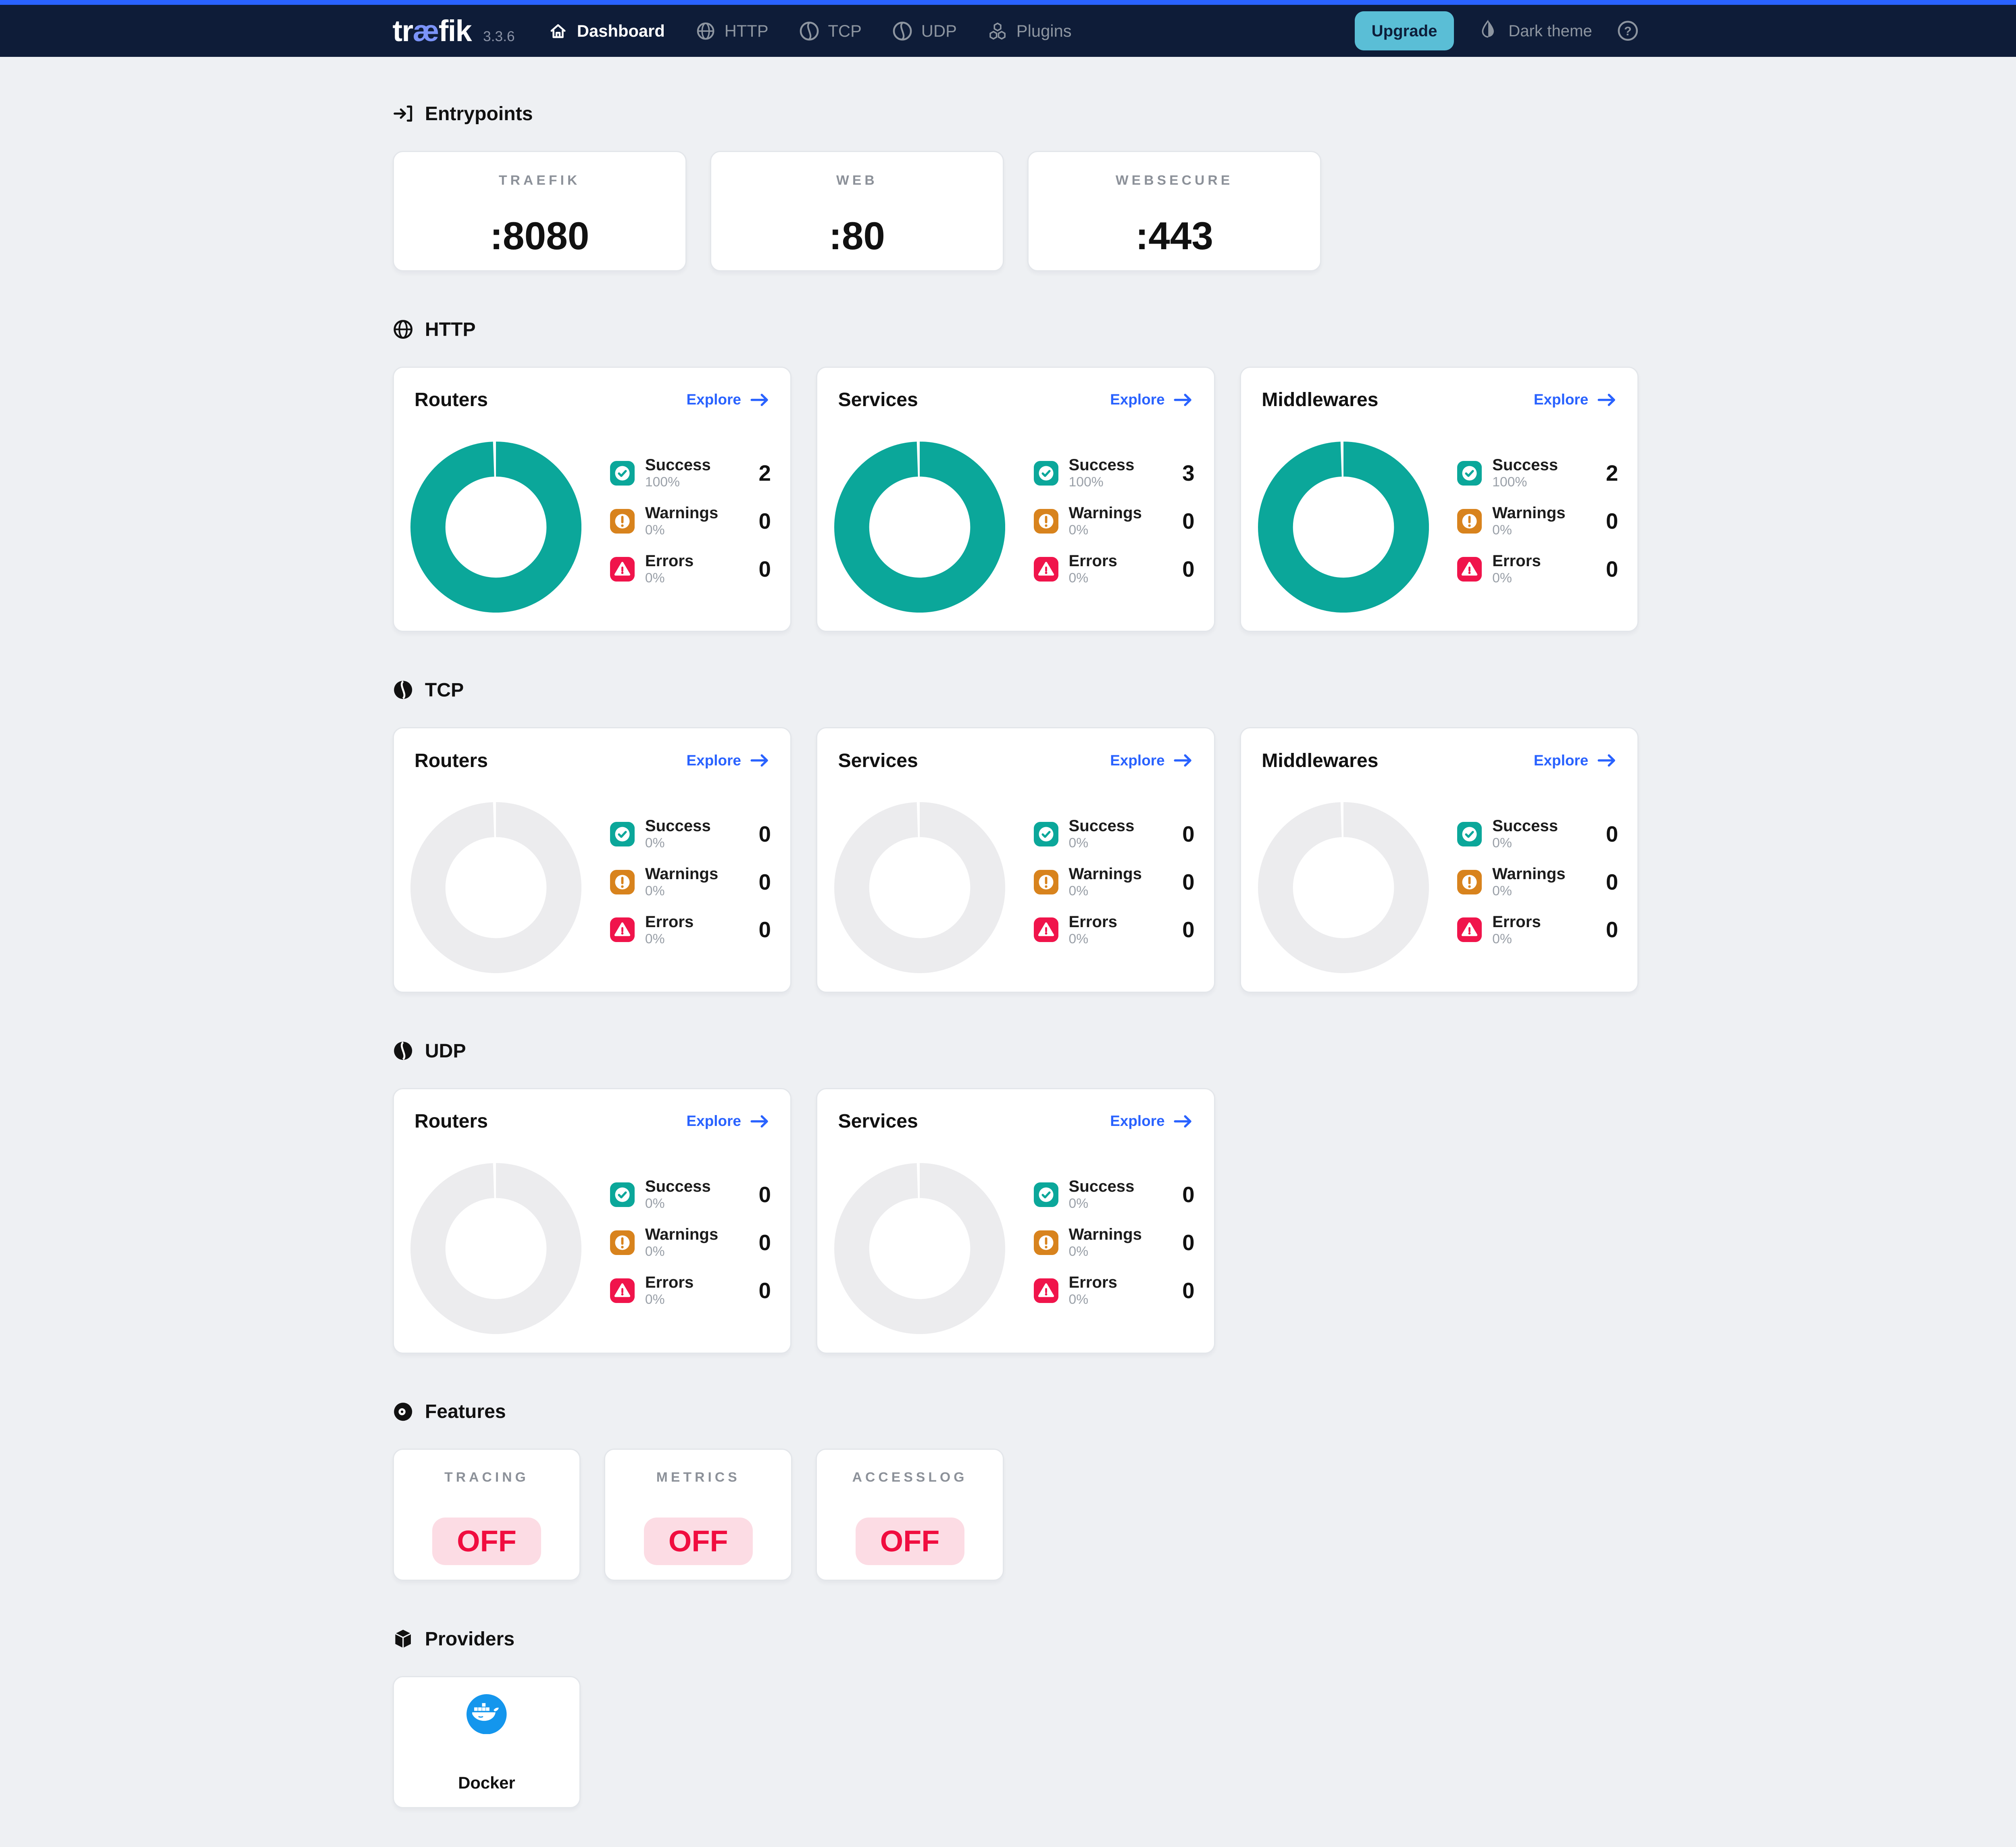 The height and width of the screenshot is (1847, 2016). What do you see at coordinates (606, 31) in the screenshot?
I see `nav-item-dashboard: Dashboard` at bounding box center [606, 31].